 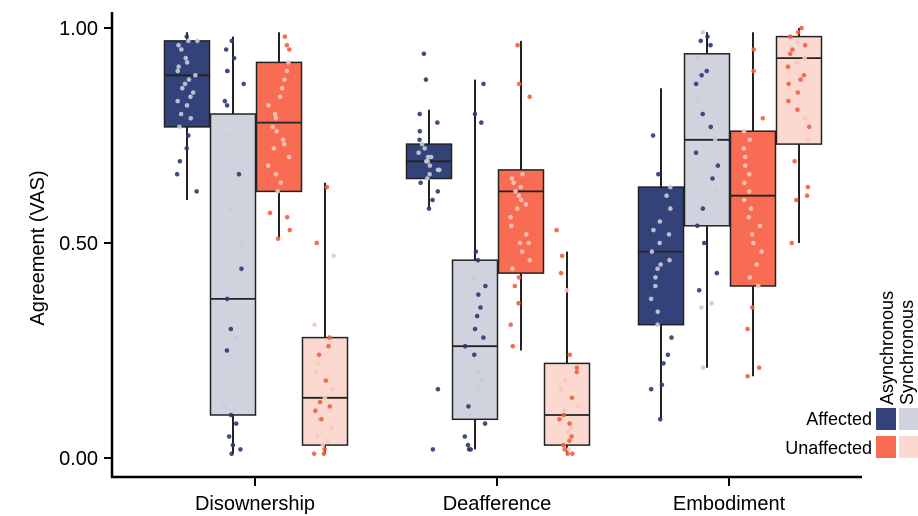 I want to click on x-tick-label-disownership: Disownership, so click(x=255, y=504).